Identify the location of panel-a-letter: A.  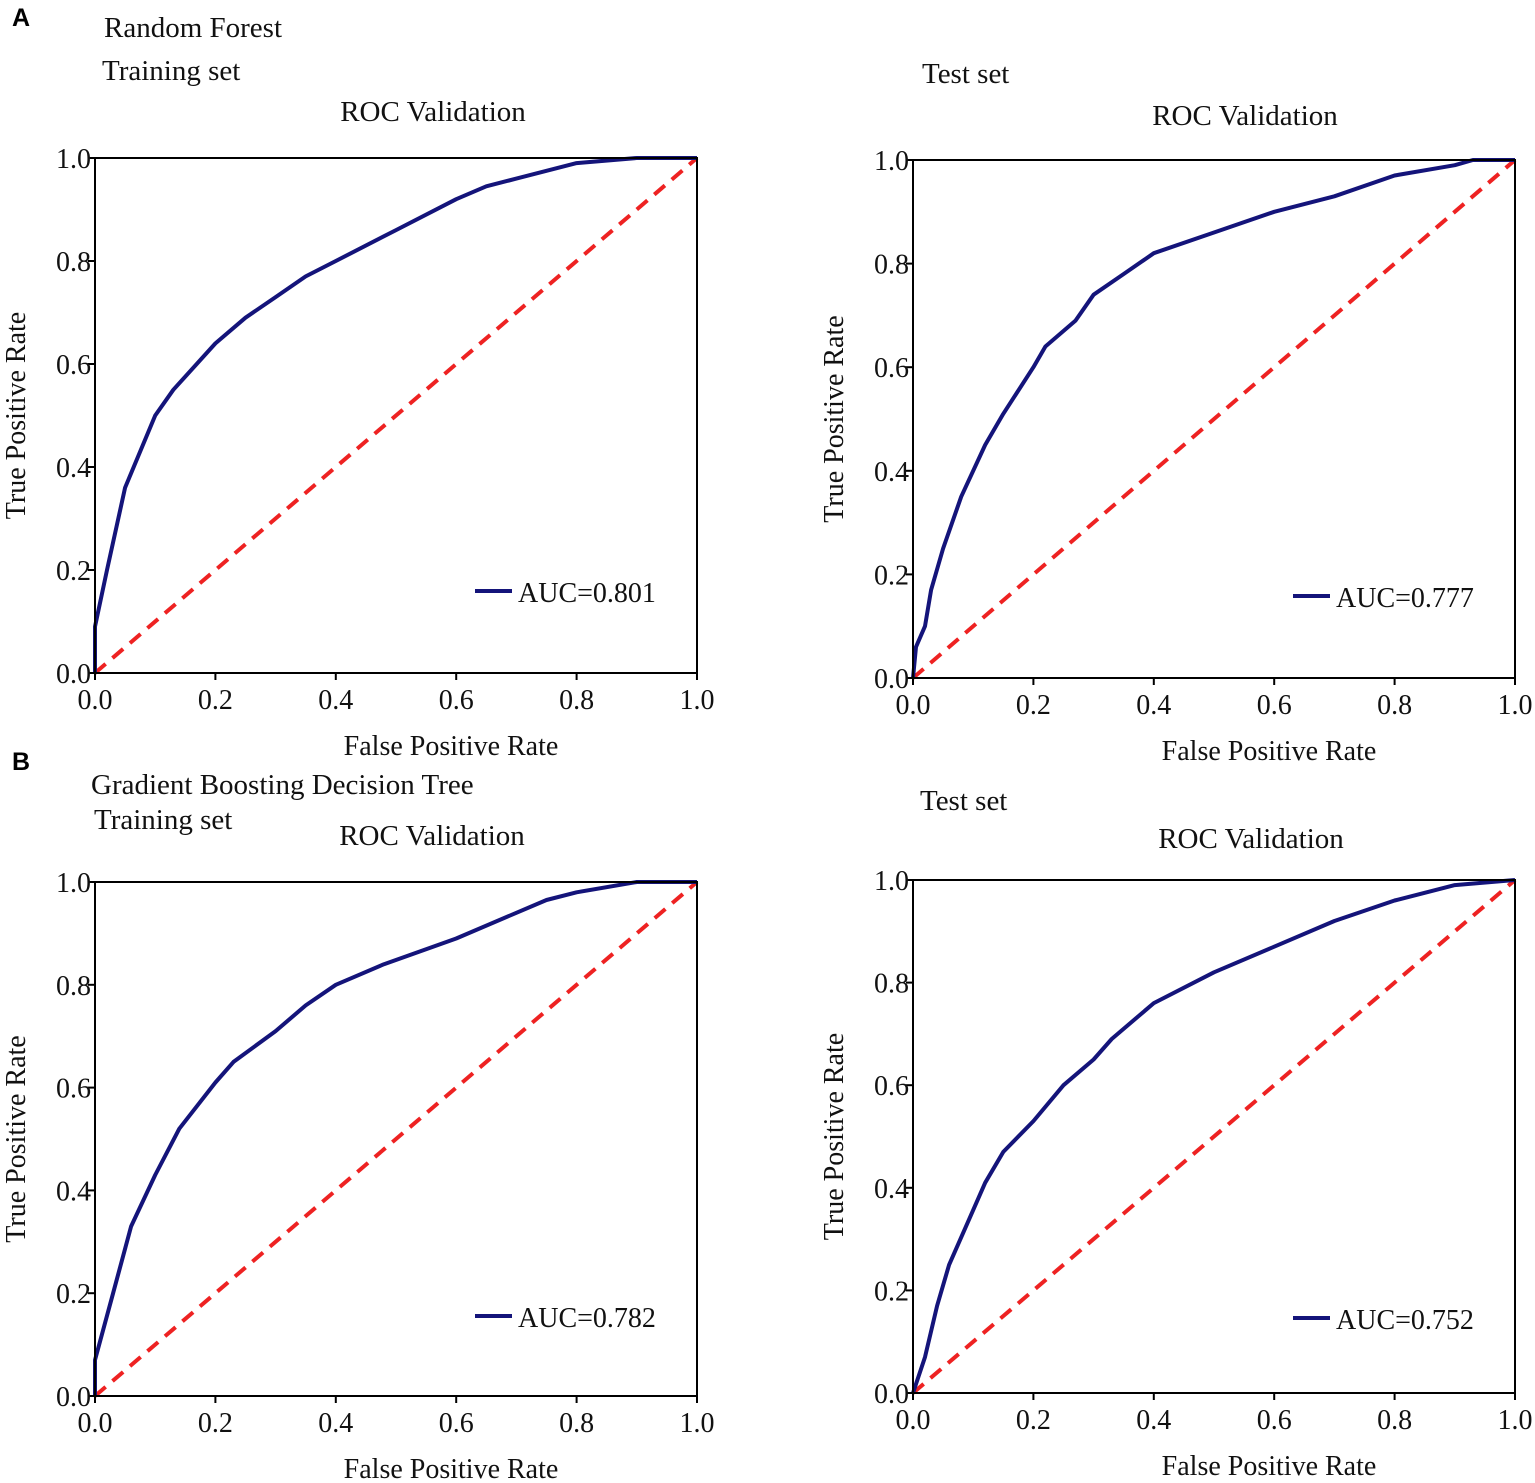
(21, 18).